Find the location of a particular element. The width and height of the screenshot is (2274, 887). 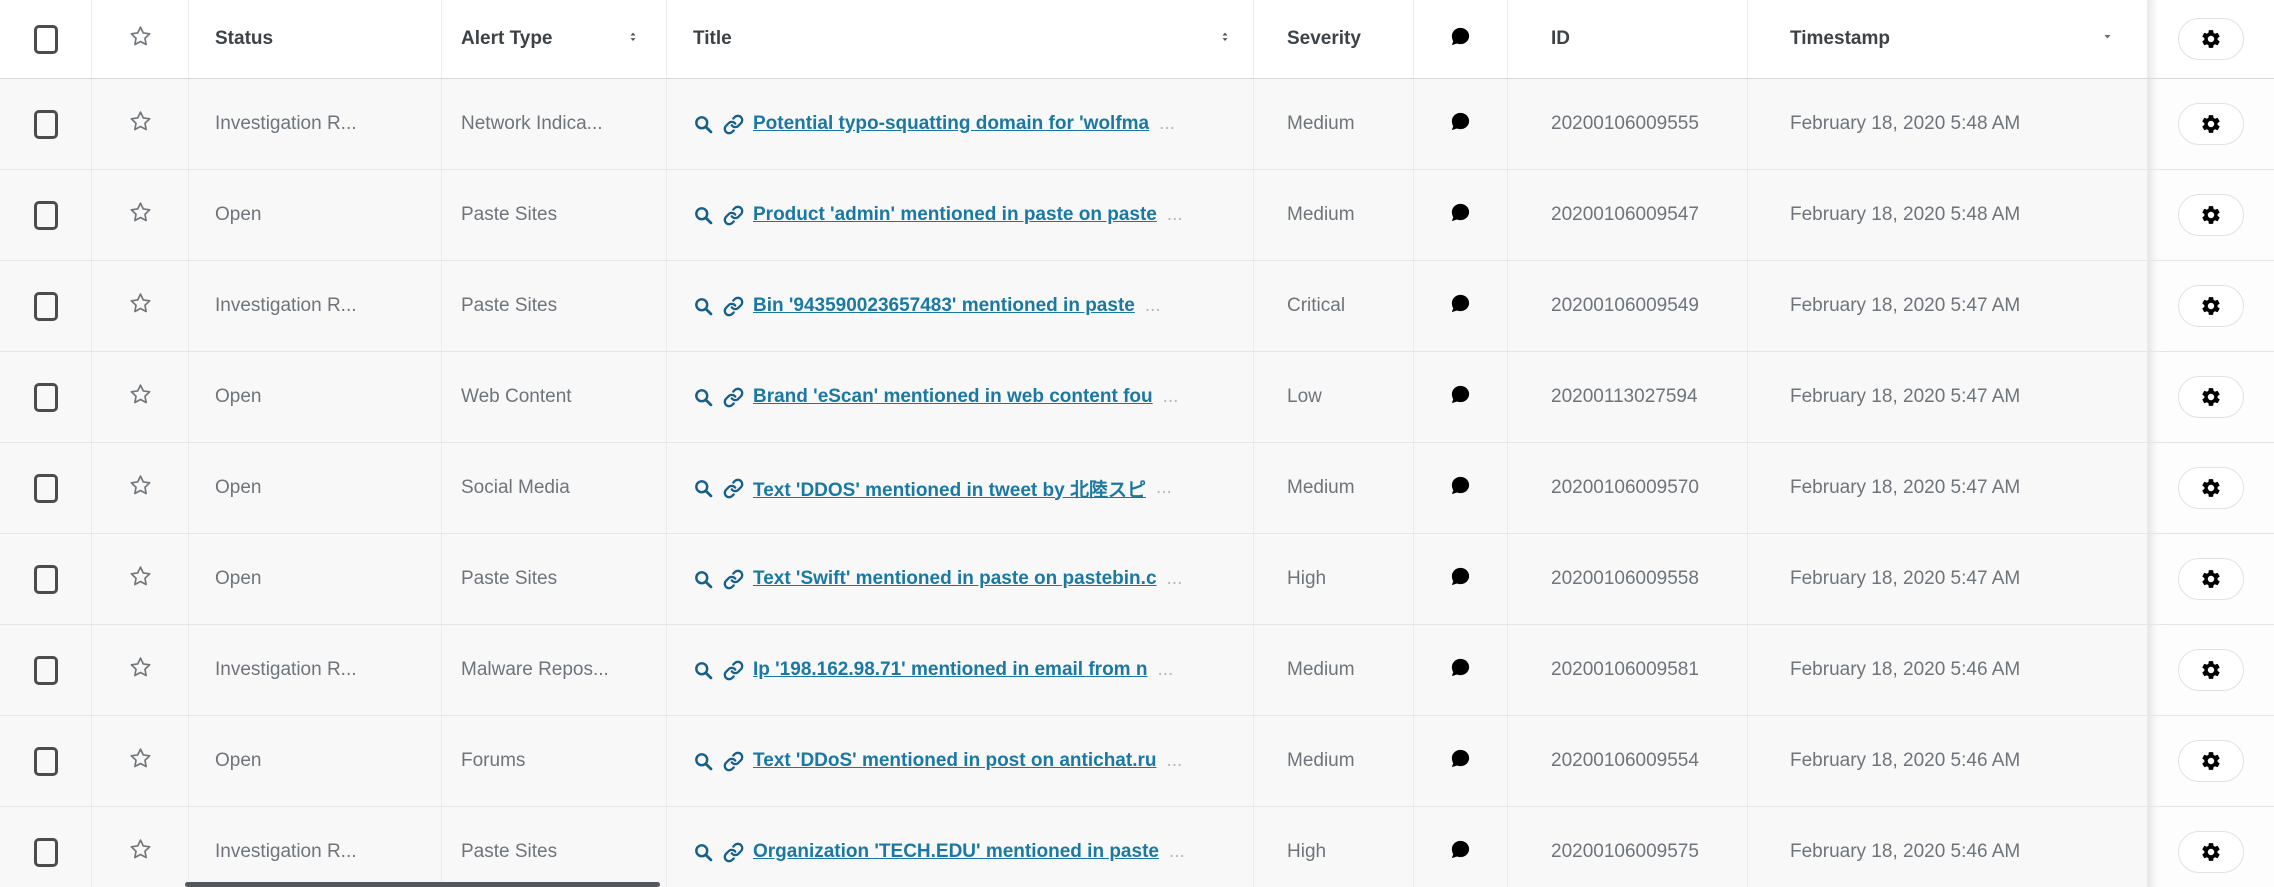

alert-title-link: Text 'DDOS' mentioned in tweet by 北陸スピ is located at coordinates (949, 490).